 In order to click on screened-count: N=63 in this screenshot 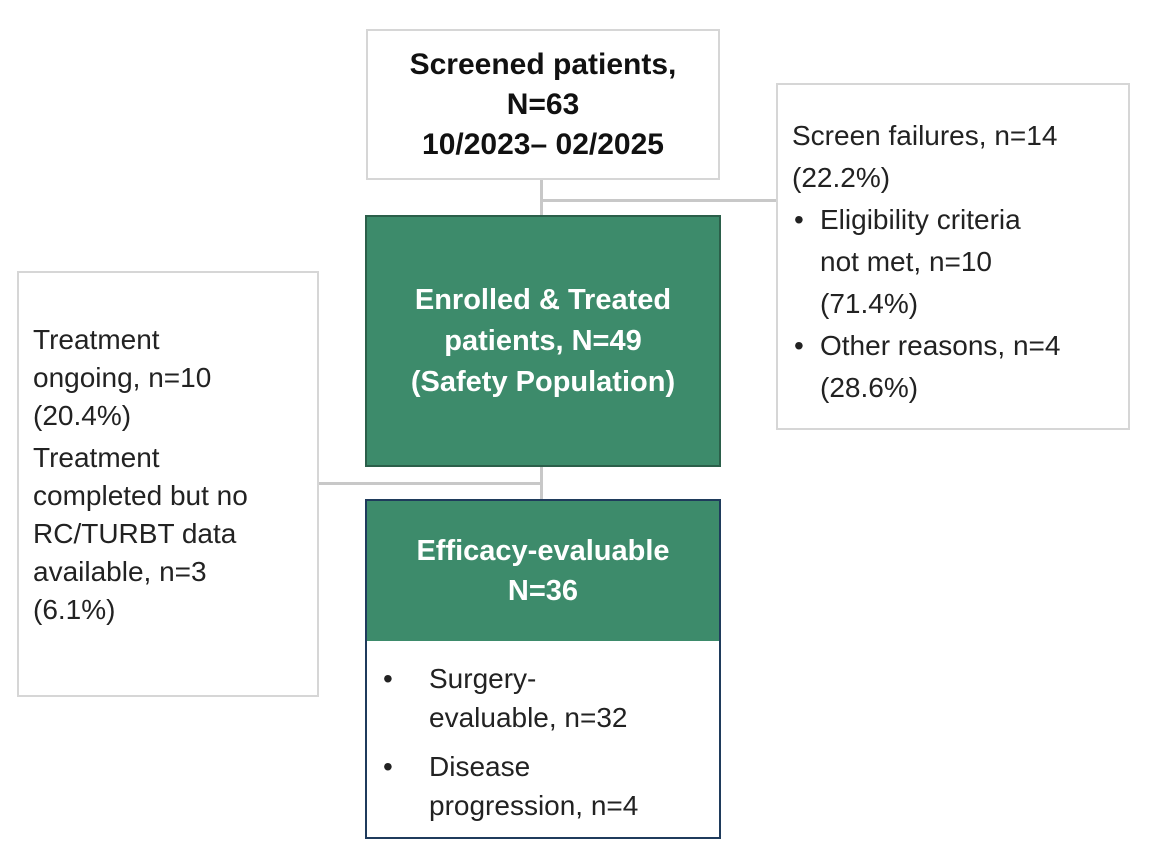, I will do `click(543, 104)`.